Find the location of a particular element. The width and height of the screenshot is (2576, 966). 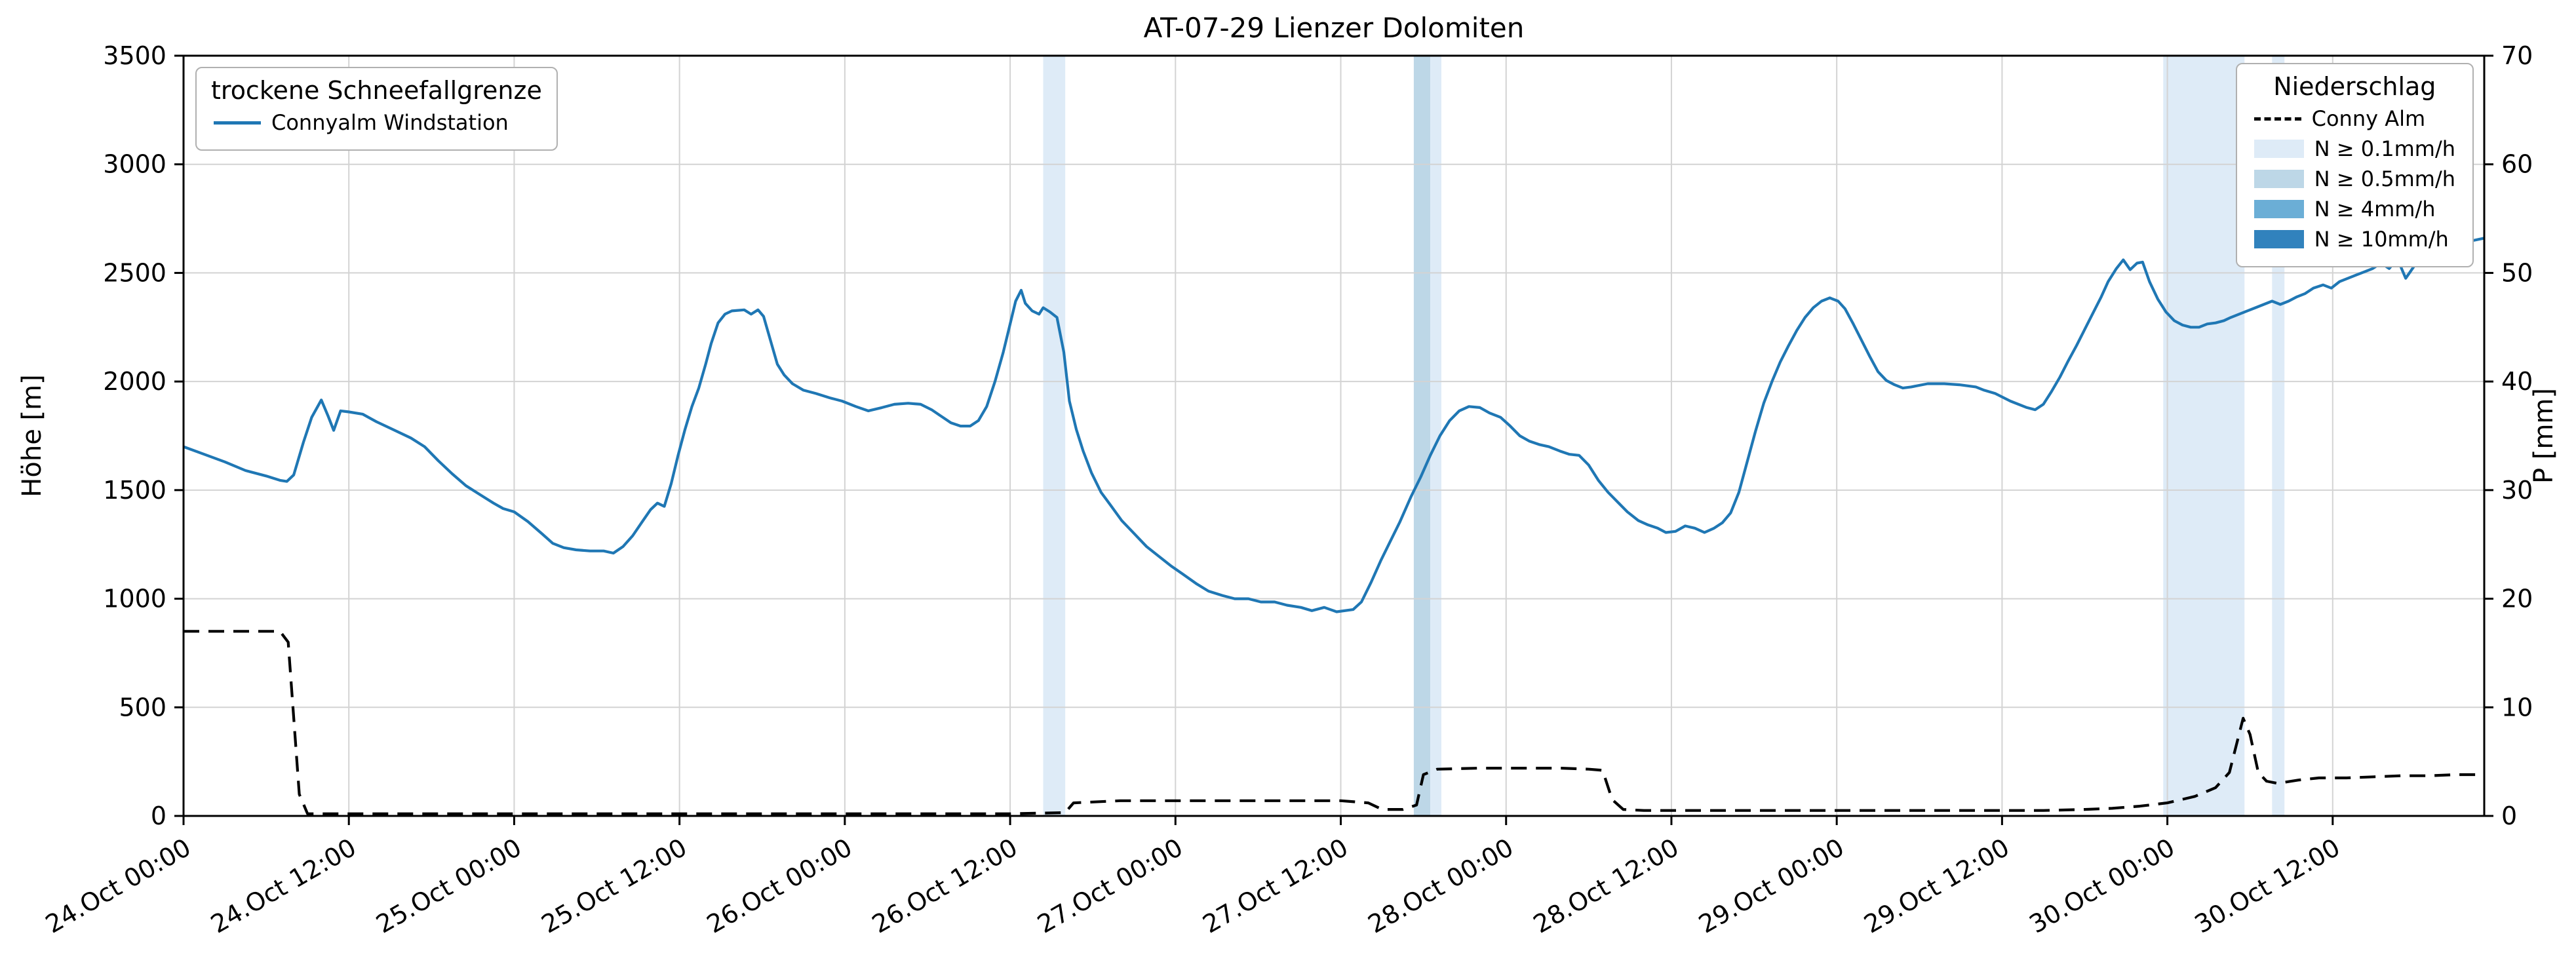

x-tick-label: 26.Oct 00:00 is located at coordinates (779, 886).